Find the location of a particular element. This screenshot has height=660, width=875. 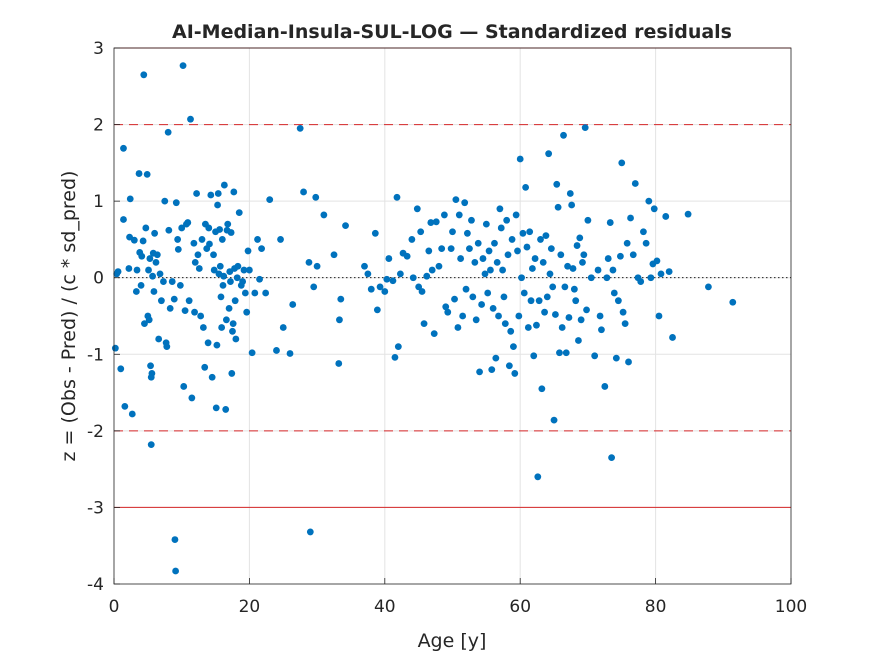

x-axis-ticks: 0 20 40 60 80 100 is located at coordinates (458, 597).